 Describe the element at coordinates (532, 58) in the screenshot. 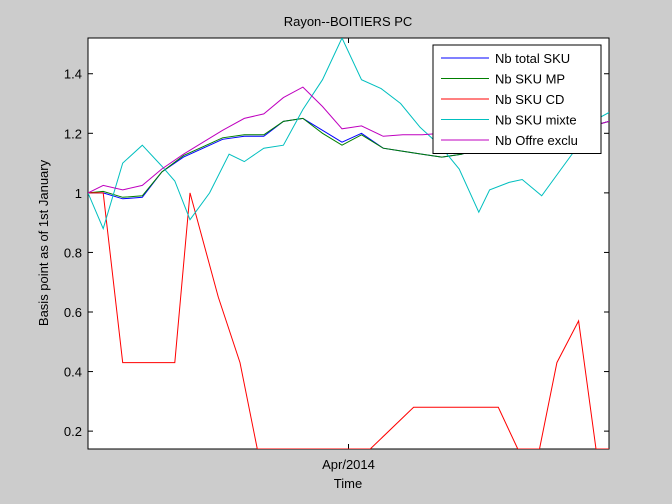

I see `legend-entry: Nb total SKU` at that location.